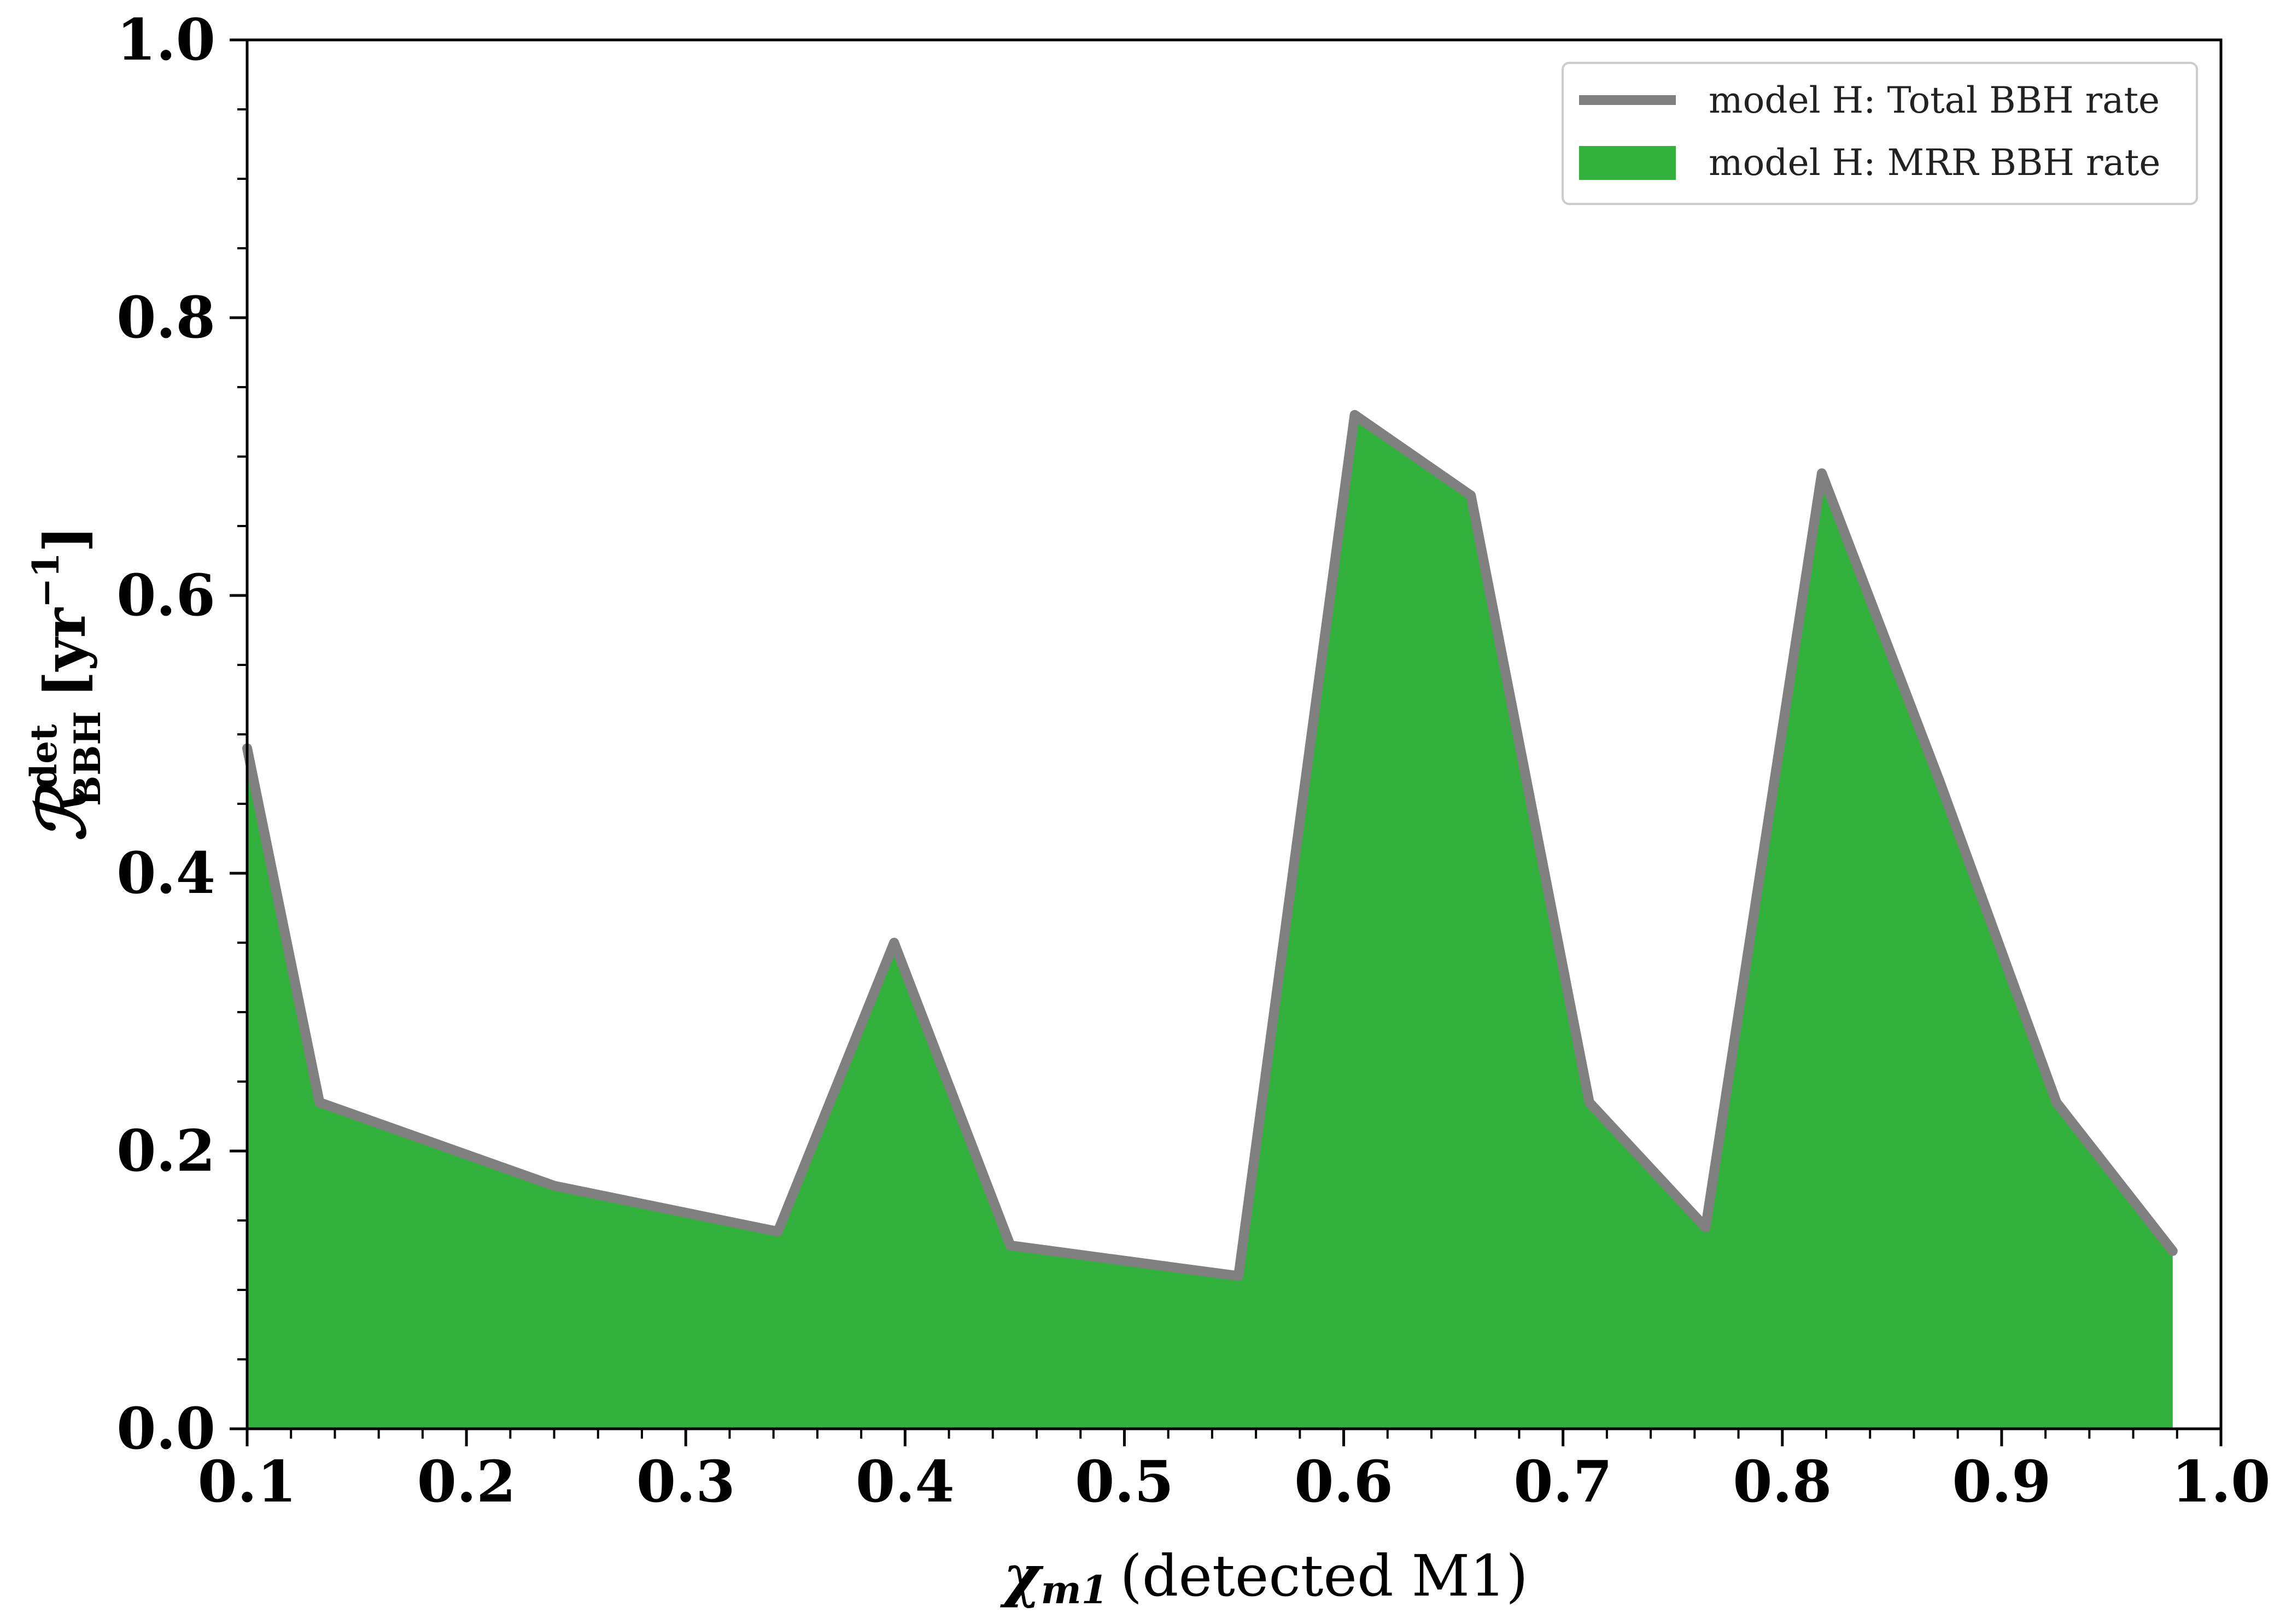 Image resolution: width=2280 pixels, height=1624 pixels. I want to click on x-tick-label: 0.4, so click(905, 1482).